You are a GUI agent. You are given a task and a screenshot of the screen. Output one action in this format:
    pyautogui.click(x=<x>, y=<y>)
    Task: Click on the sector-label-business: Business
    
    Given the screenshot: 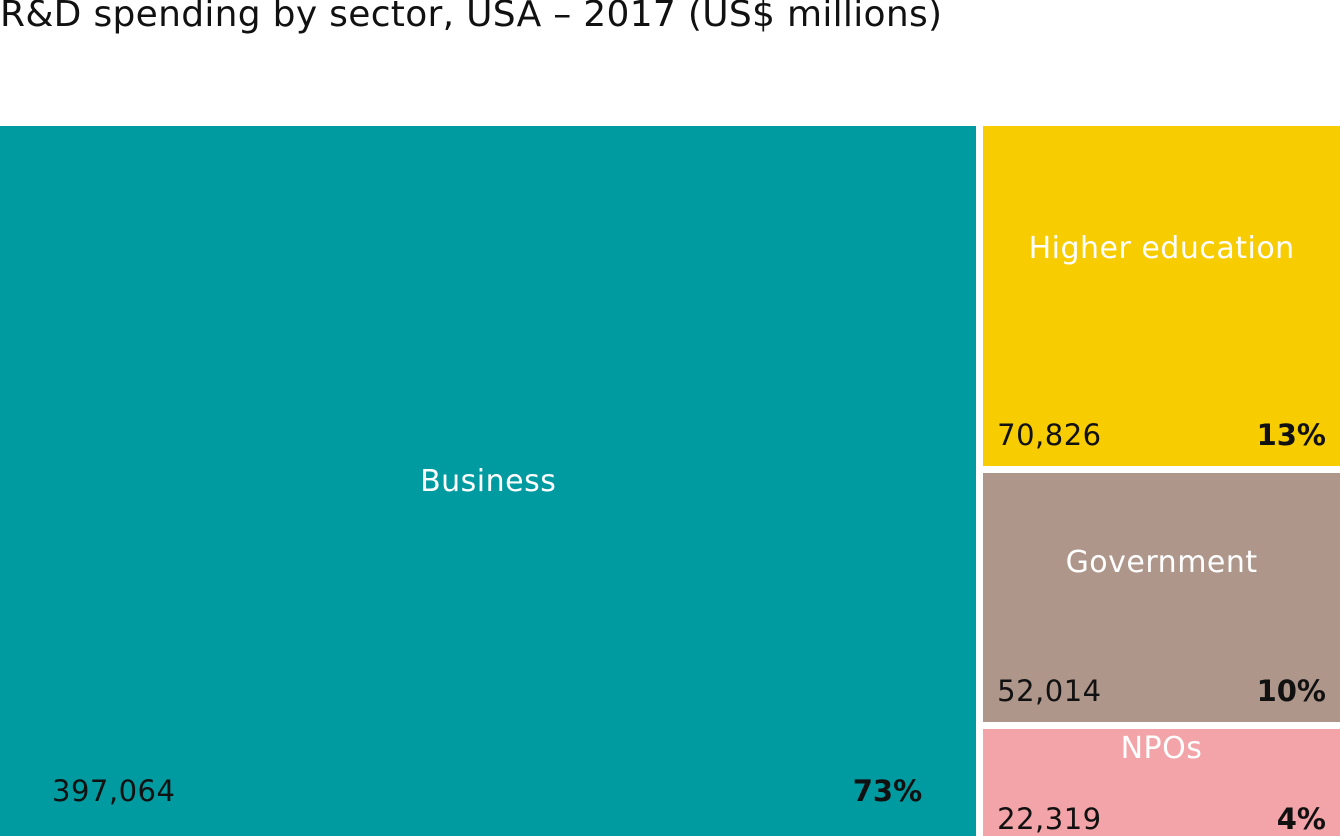 What is the action you would take?
    pyautogui.click(x=488, y=481)
    